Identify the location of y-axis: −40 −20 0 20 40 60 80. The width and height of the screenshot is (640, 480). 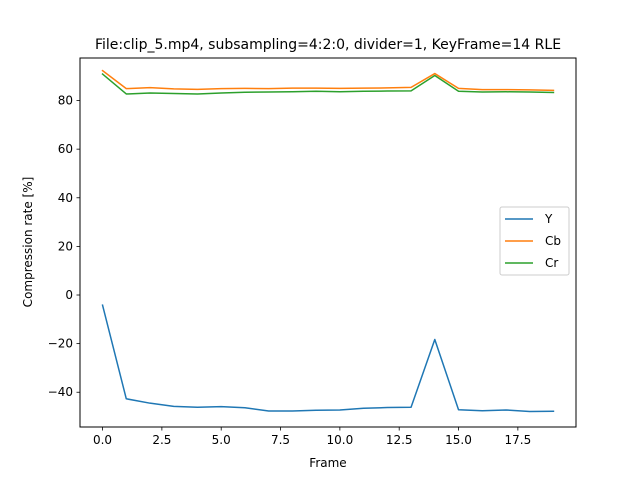
(64, 246).